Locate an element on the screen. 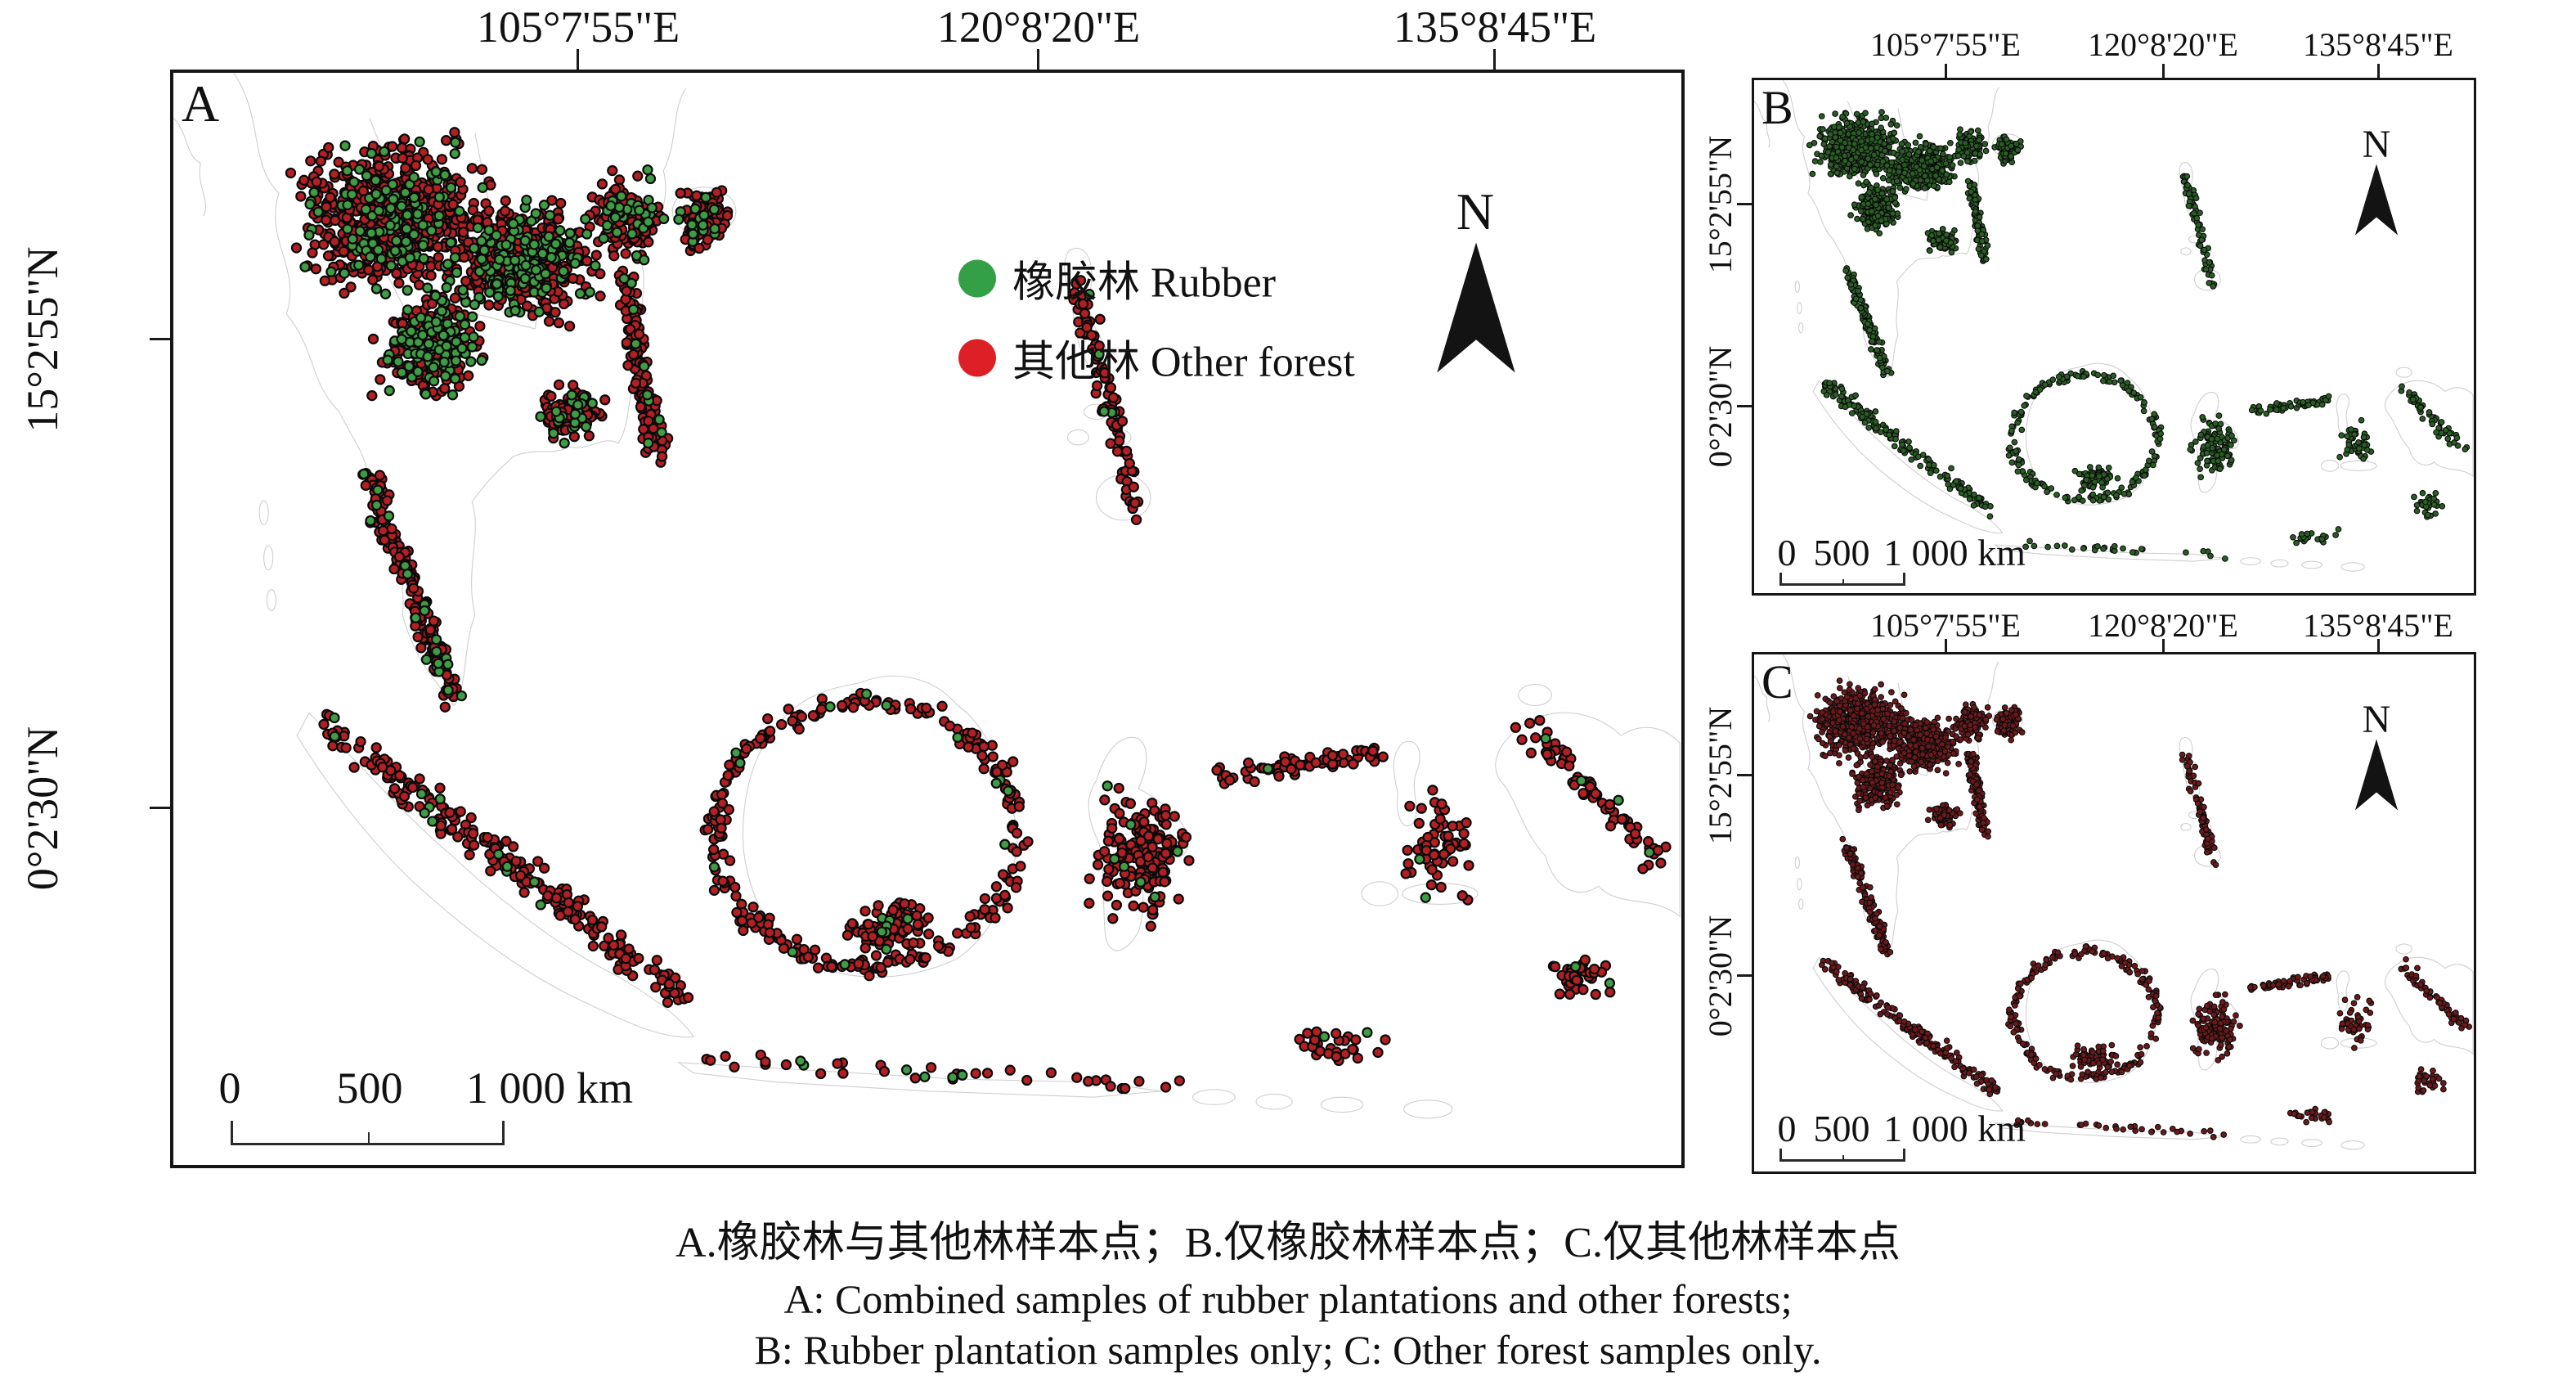 The image size is (2576, 1376). panel-b-map is located at coordinates (2114, 337).